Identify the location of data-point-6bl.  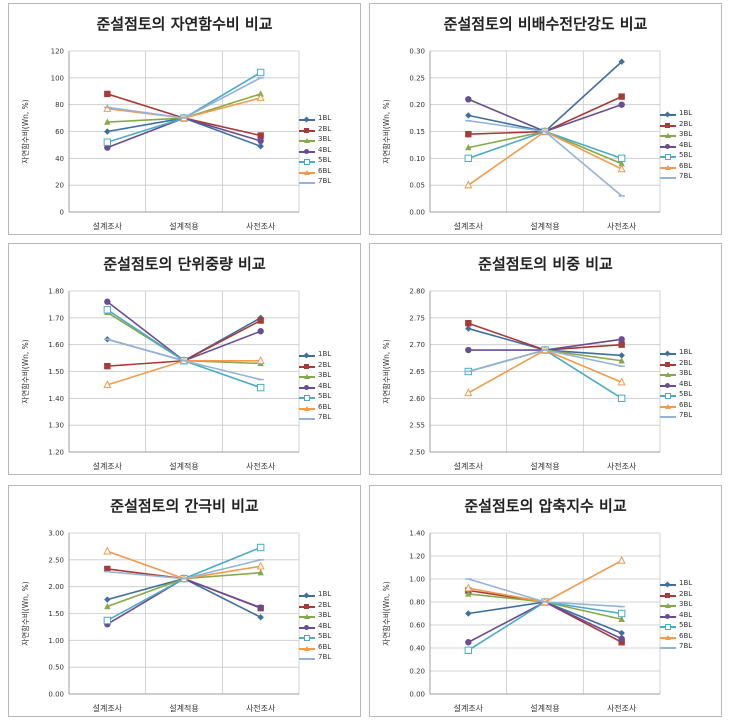
(107, 550).